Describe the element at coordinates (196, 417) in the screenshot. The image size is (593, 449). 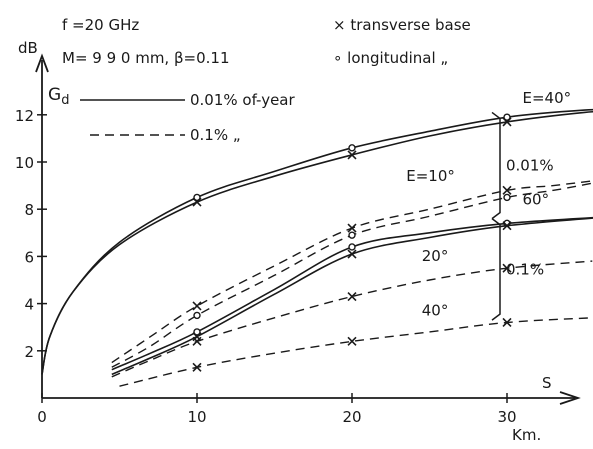
I see `x-tick-label: 10` at that location.